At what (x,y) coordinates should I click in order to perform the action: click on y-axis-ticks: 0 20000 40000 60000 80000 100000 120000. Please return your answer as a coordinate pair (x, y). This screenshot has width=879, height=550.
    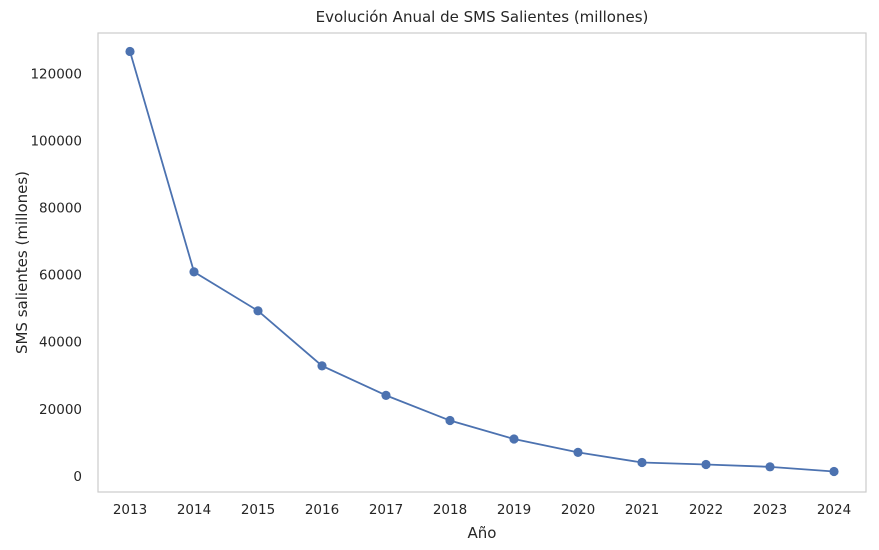
    Looking at the image, I should click on (56, 275).